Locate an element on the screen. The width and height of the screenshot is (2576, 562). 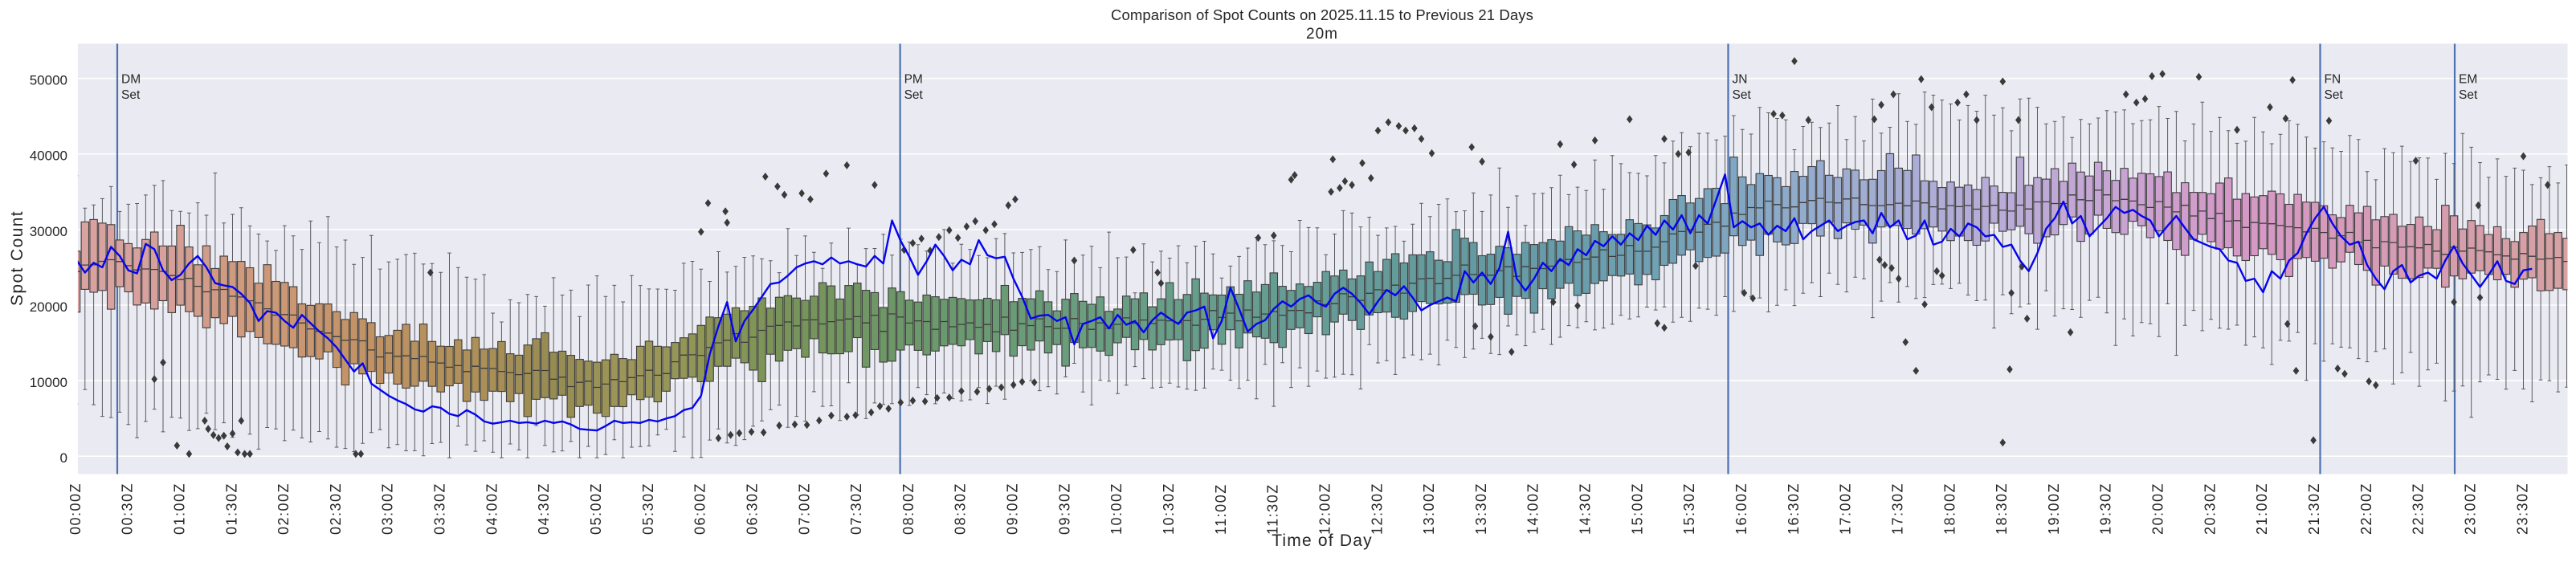
svg-text: 11:30Z is located at coordinates (1273, 509).